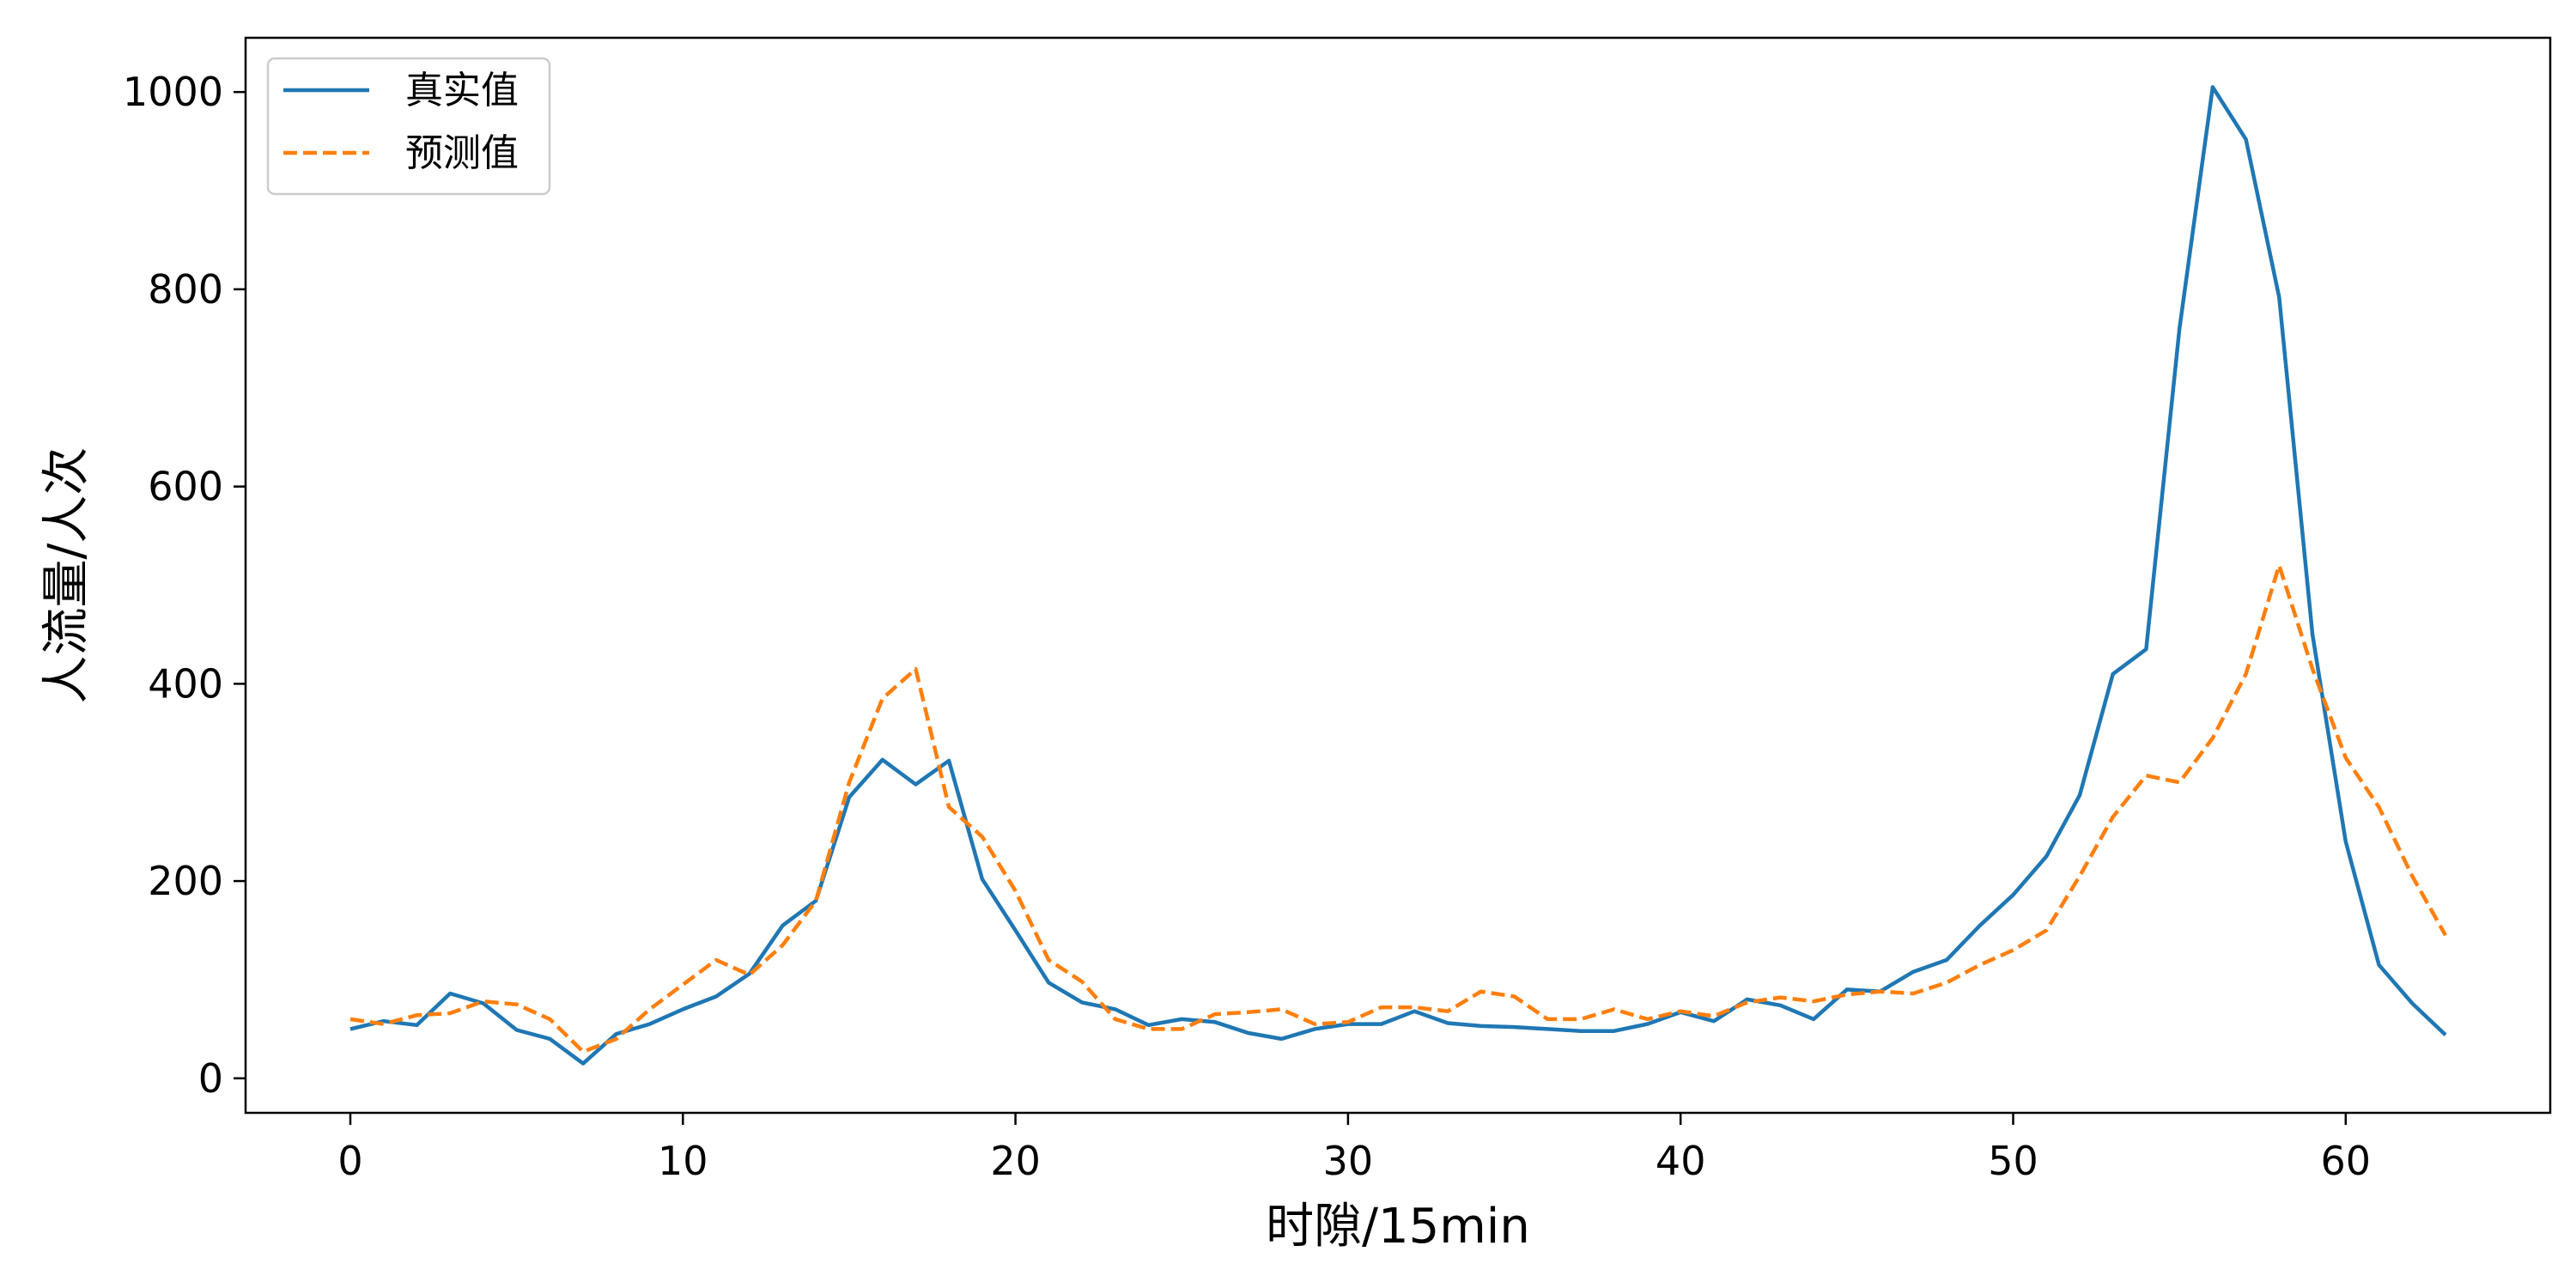 This screenshot has width=2576, height=1288. I want to click on y-tick-label: 800, so click(186, 290).